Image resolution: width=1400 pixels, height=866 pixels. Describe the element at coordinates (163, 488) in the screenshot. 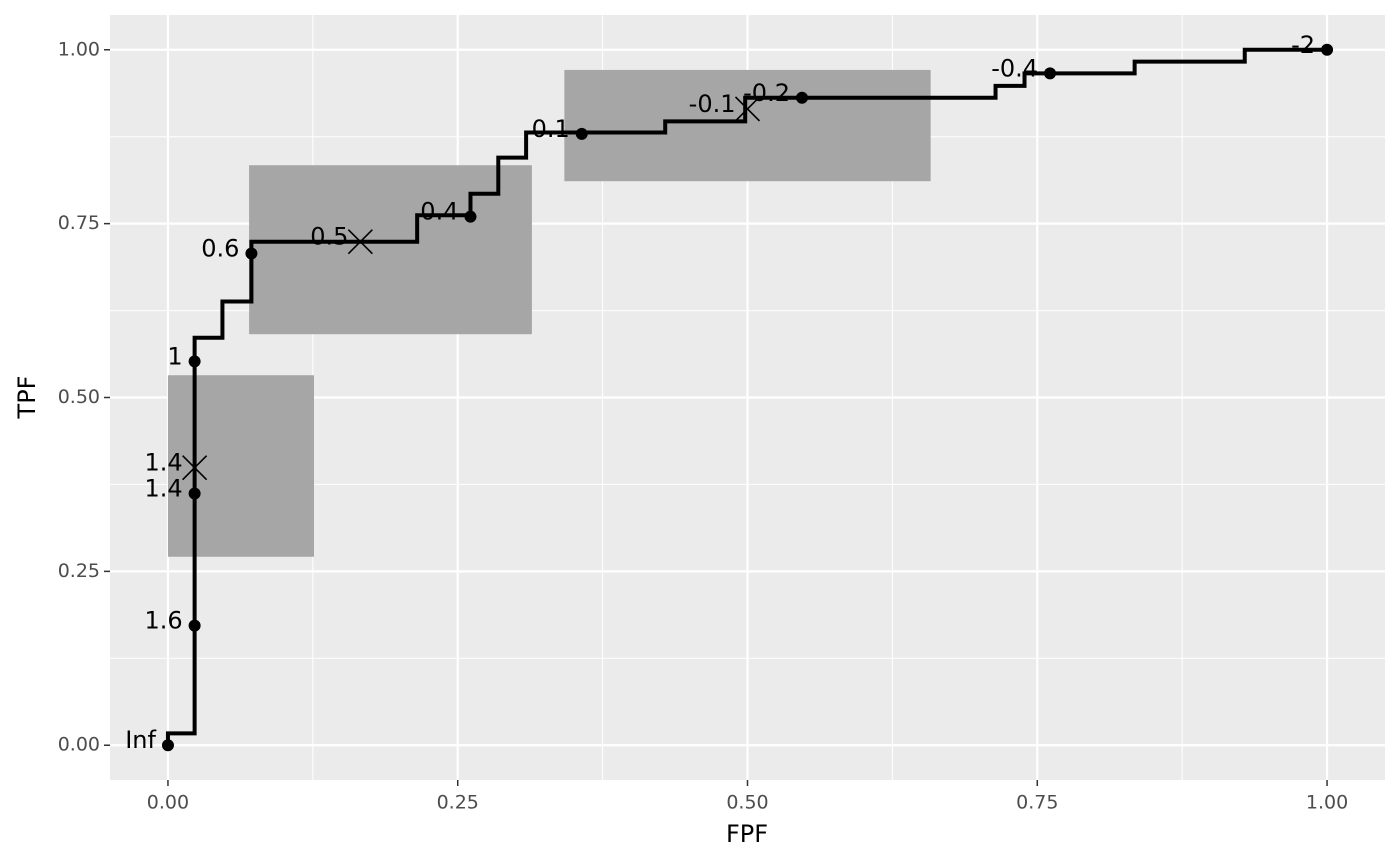

I see `cutoff-label: 1.4` at that location.